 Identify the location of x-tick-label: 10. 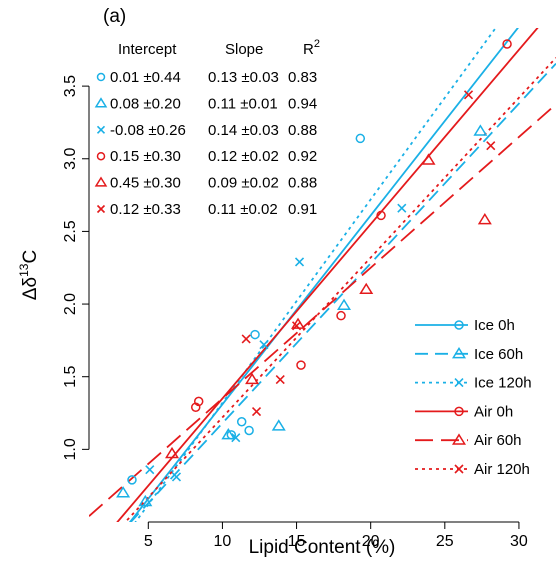
(223, 541).